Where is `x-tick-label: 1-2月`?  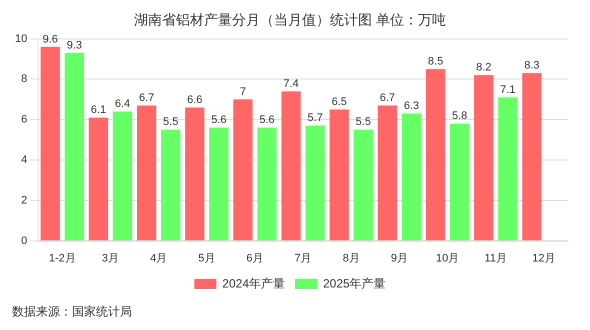 x-tick-label: 1-2月 is located at coordinates (62, 258).